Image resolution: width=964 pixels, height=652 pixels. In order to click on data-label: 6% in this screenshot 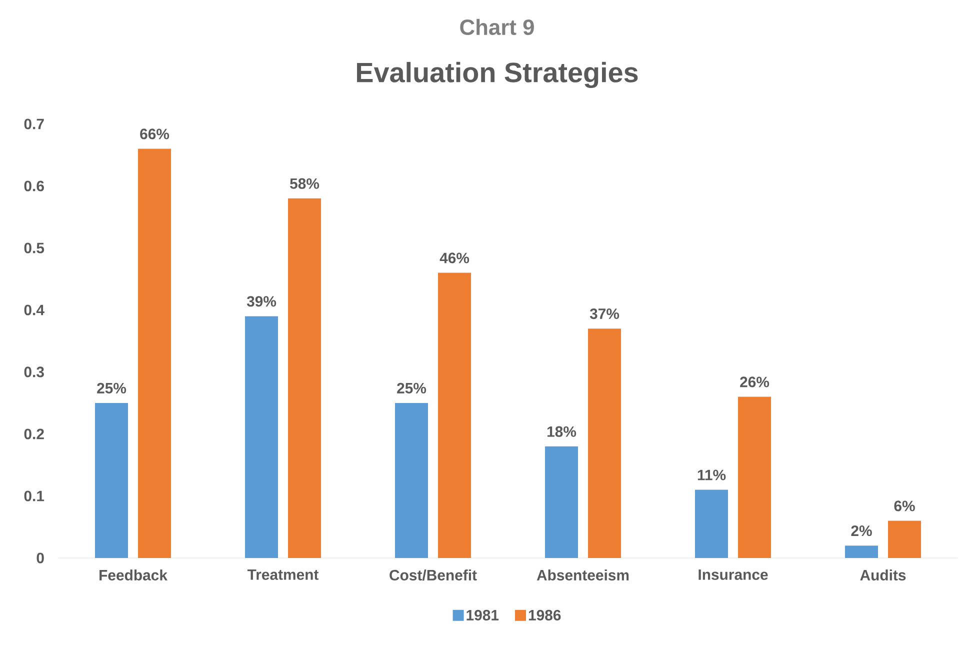, I will do `click(904, 506)`.